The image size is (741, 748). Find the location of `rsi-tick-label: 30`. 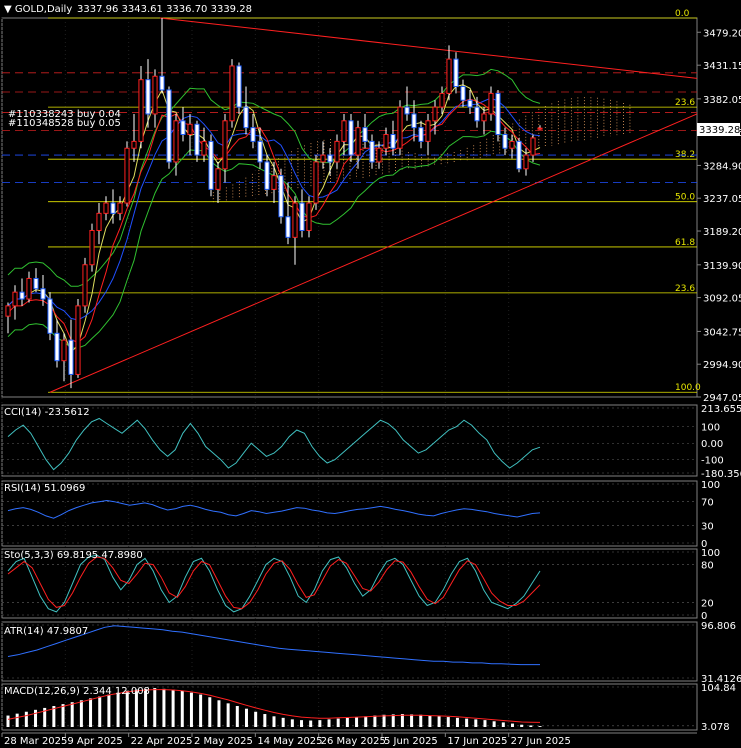

rsi-tick-label: 30 is located at coordinates (707, 526).